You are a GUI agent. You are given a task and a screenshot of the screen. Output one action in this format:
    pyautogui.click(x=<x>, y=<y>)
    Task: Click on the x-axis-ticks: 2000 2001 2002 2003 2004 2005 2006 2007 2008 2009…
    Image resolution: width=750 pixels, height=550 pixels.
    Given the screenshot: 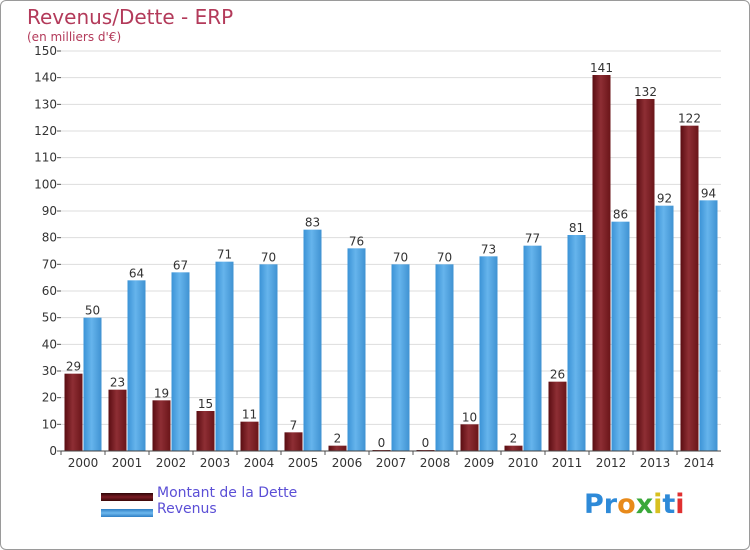 What is the action you would take?
    pyautogui.click(x=387, y=460)
    